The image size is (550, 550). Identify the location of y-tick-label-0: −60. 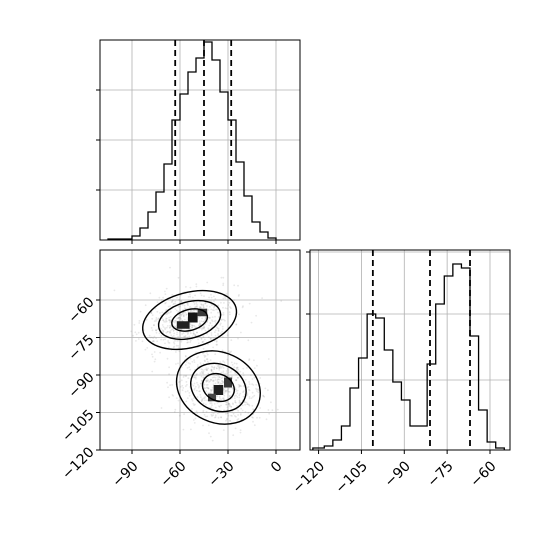
(81, 310).